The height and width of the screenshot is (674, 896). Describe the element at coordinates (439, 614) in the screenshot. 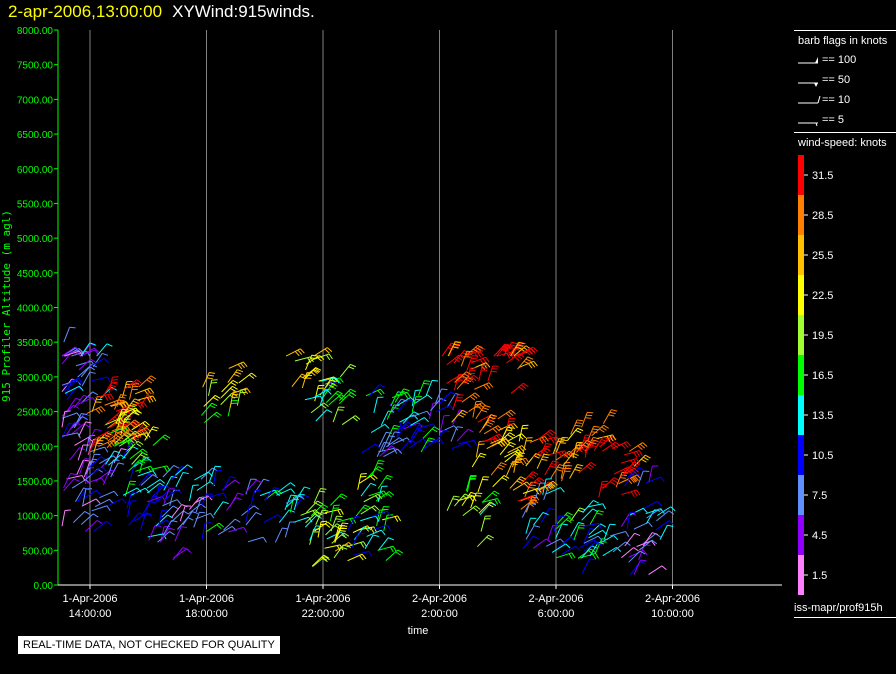

I see `x-tick-time: 2:00:00` at that location.